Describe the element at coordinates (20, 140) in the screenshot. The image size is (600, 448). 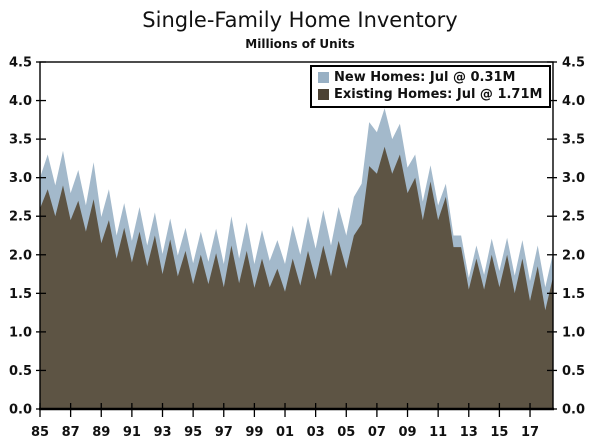
I see `y-tick-label-left: 3.5` at that location.